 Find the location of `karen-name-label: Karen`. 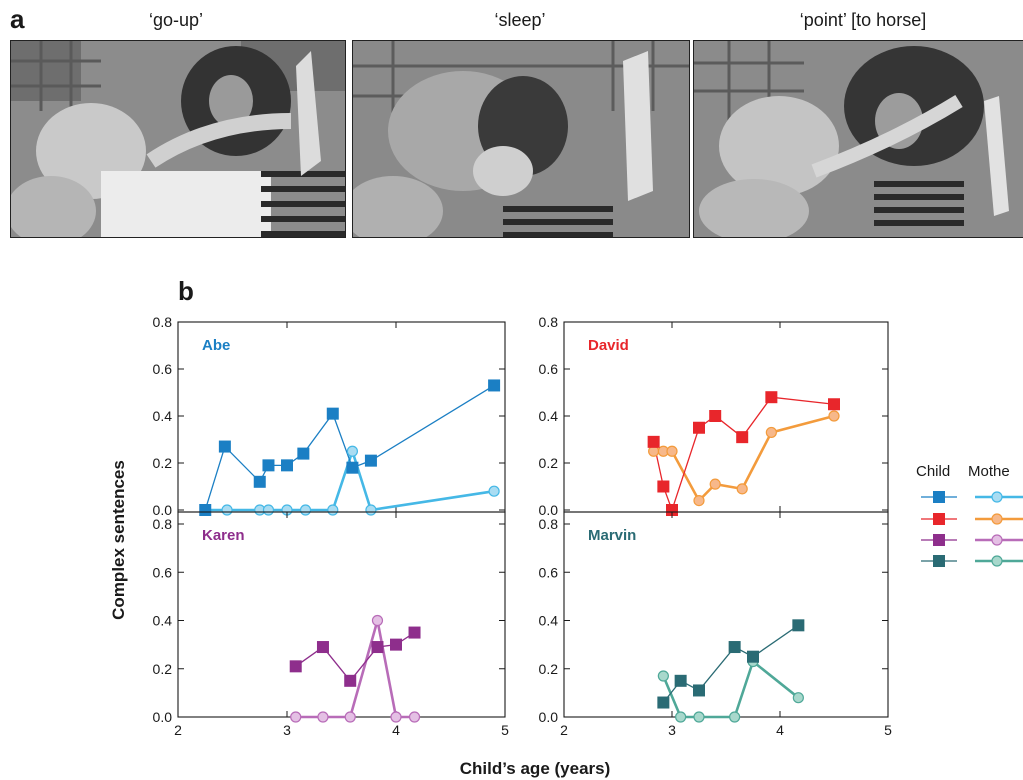

karen-name-label: Karen is located at coordinates (223, 535).